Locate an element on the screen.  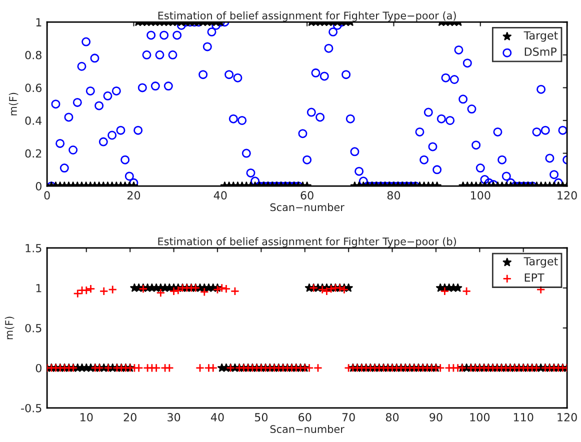
x-tick-label: 50 is located at coordinates (261, 417).